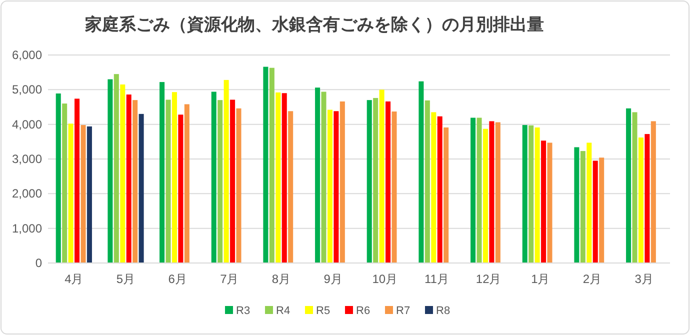 This screenshot has width=690, height=335. I want to click on x-tick-label: 3月, so click(644, 279).